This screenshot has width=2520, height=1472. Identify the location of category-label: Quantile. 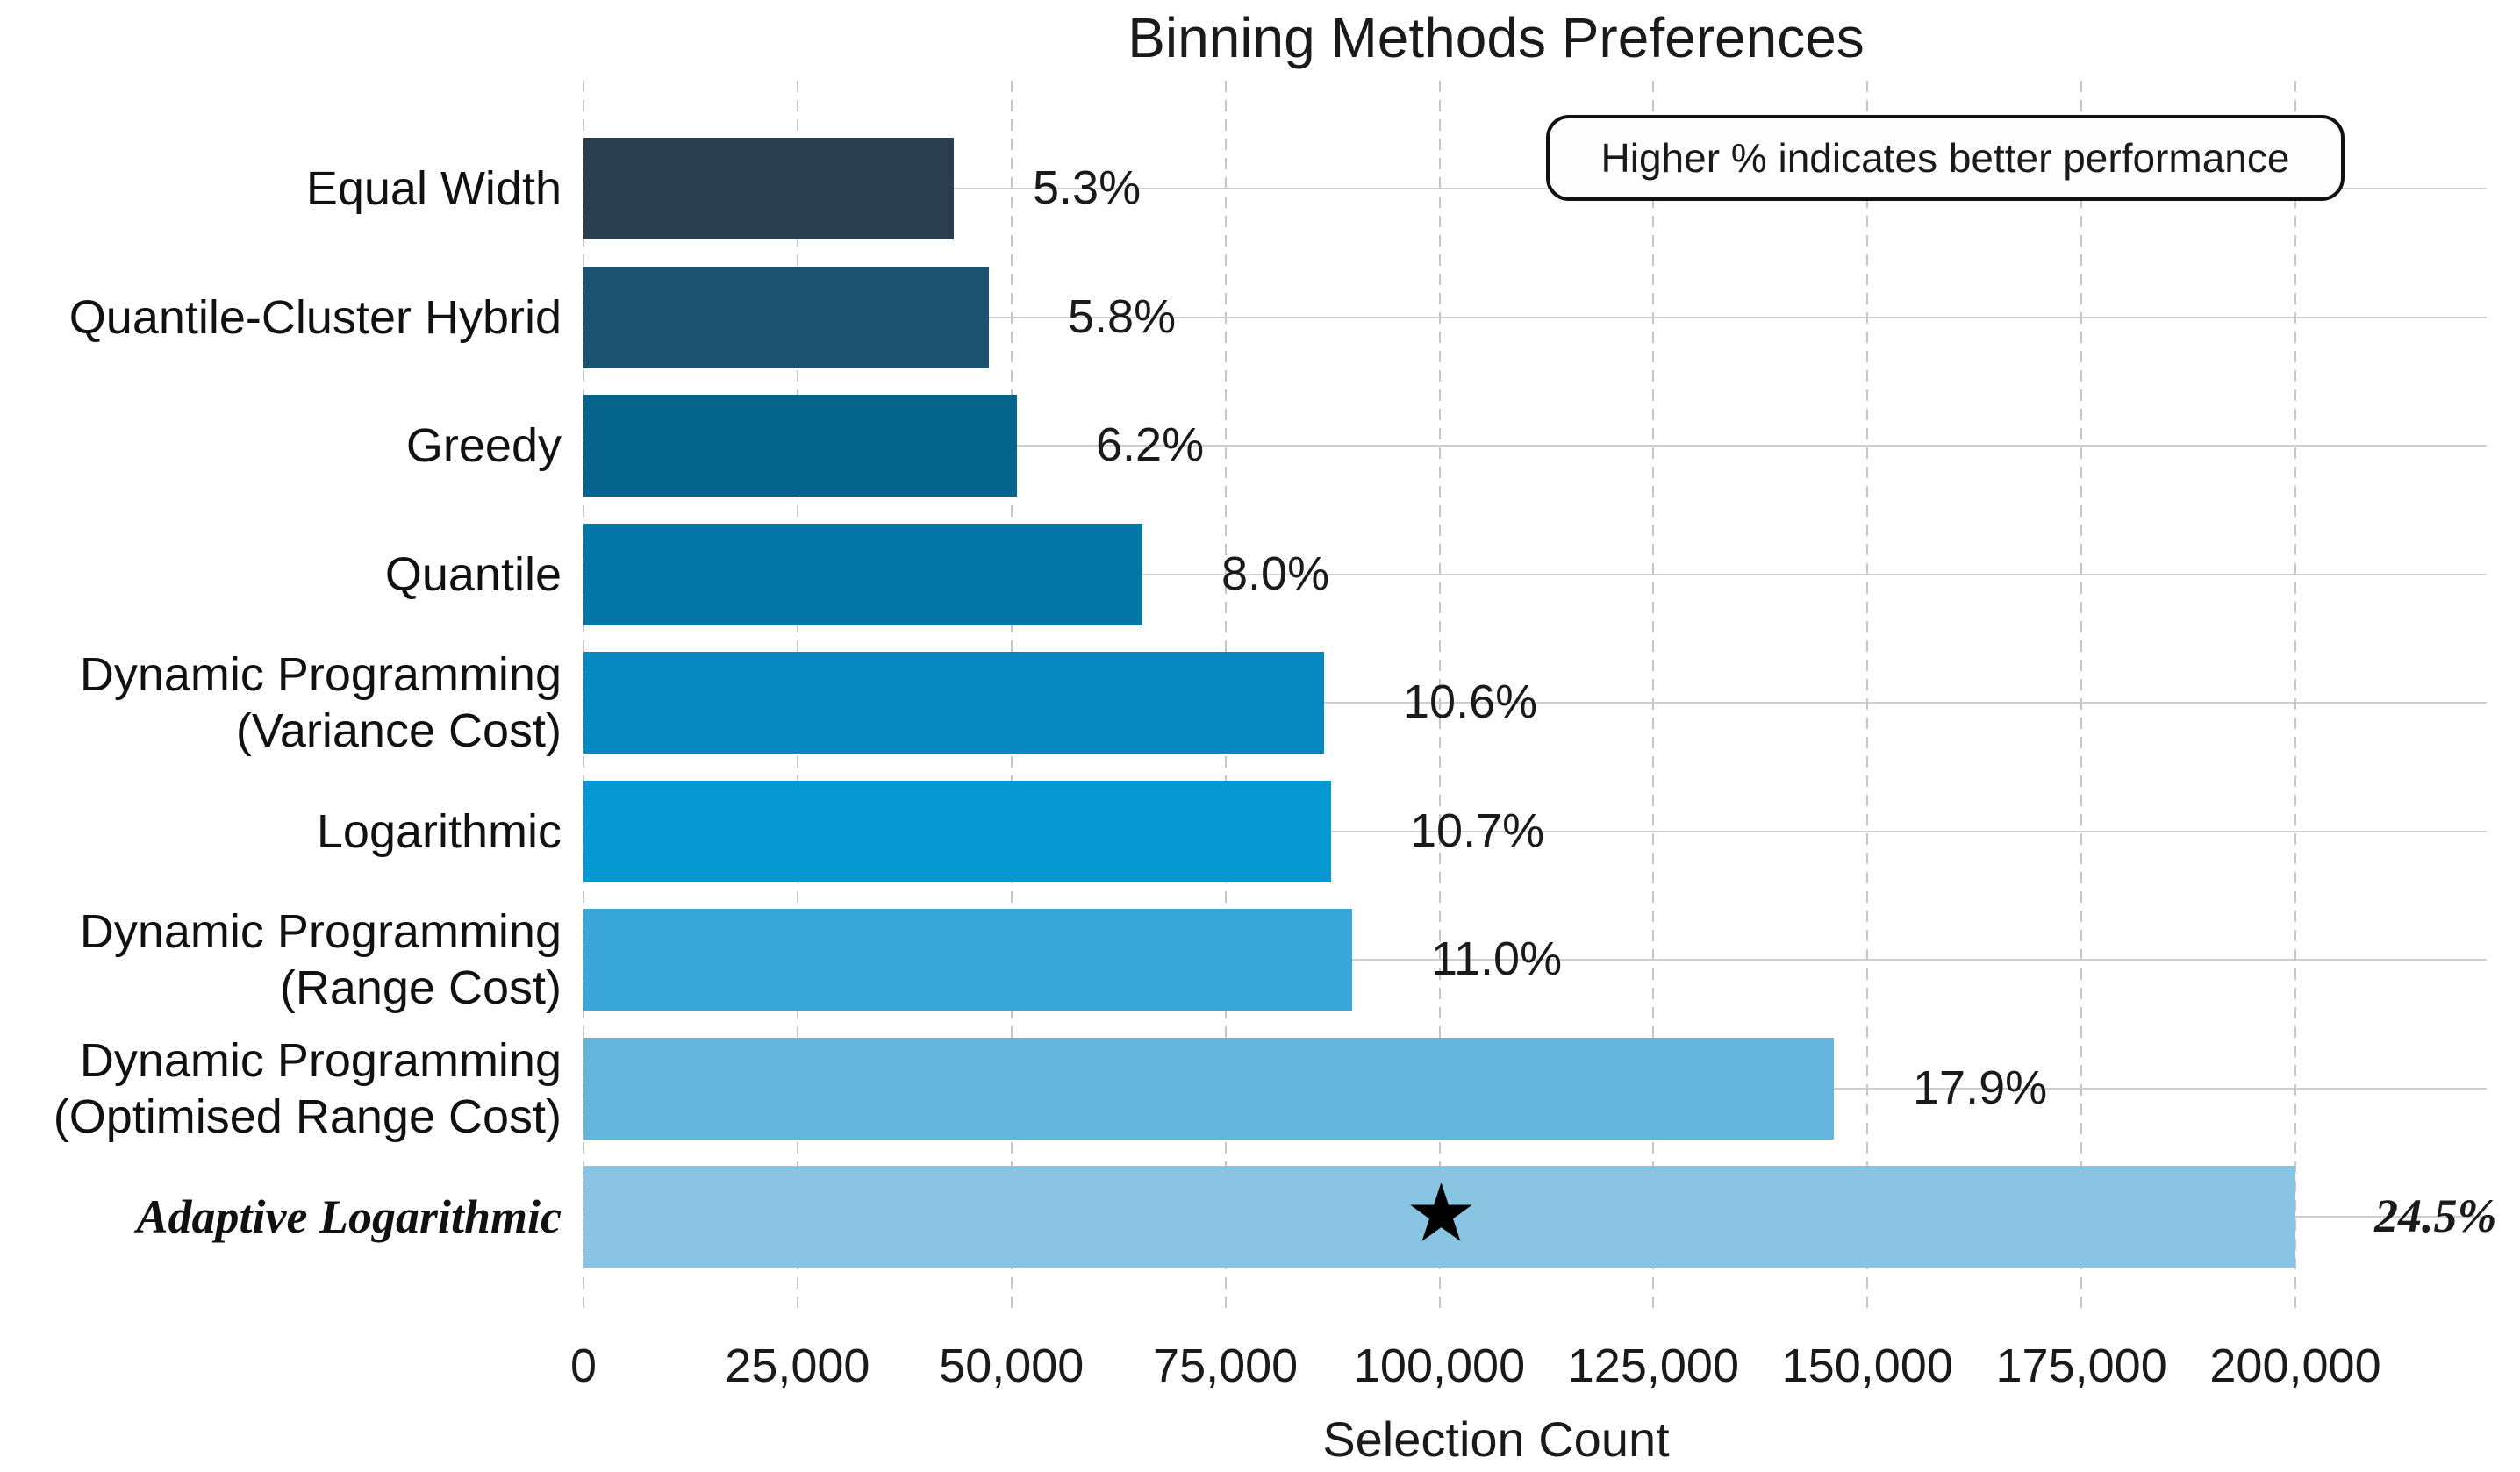
(473, 574).